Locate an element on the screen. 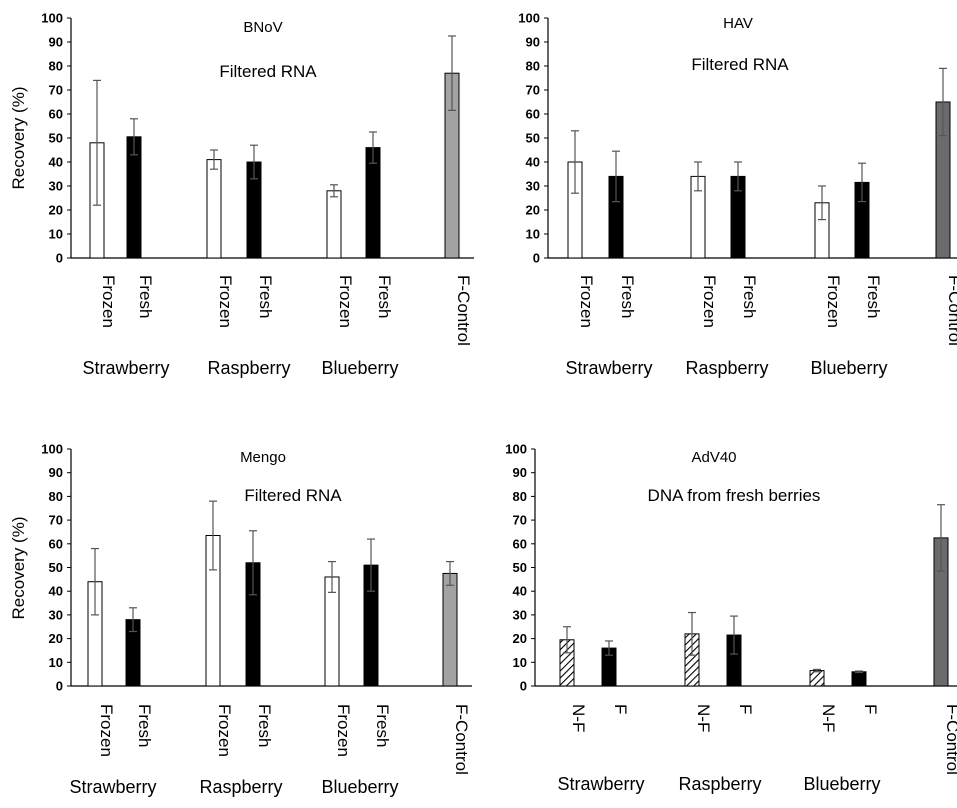  chart-subtitle: DNA from fresh berries is located at coordinates (734, 495).